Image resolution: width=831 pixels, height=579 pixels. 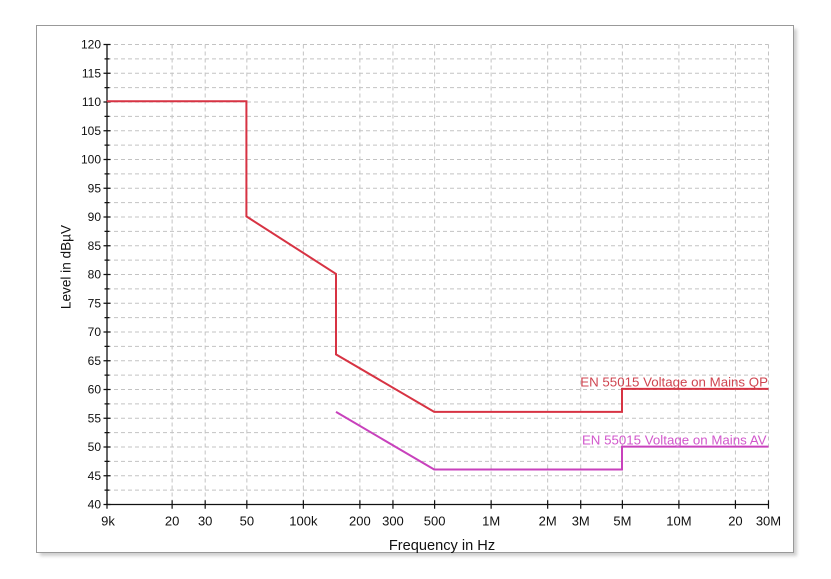 What do you see at coordinates (95, 217) in the screenshot?
I see `svg-text: 90` at bounding box center [95, 217].